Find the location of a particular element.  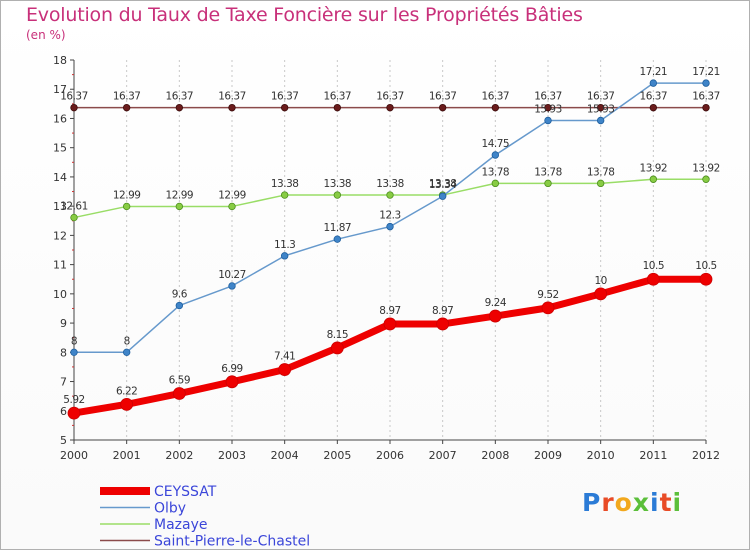

x-tick-label: 2010 is located at coordinates (601, 455).